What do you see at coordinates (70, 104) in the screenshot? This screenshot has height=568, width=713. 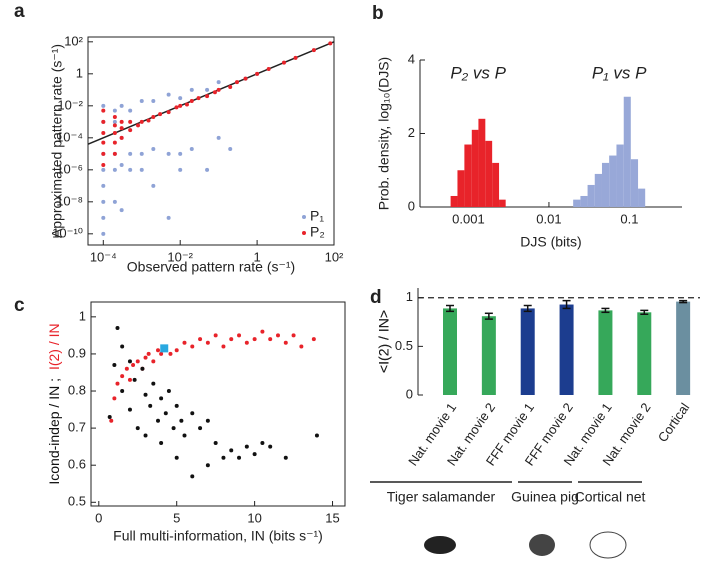 I see `y-tick-label: 10⁻²` at bounding box center [70, 104].